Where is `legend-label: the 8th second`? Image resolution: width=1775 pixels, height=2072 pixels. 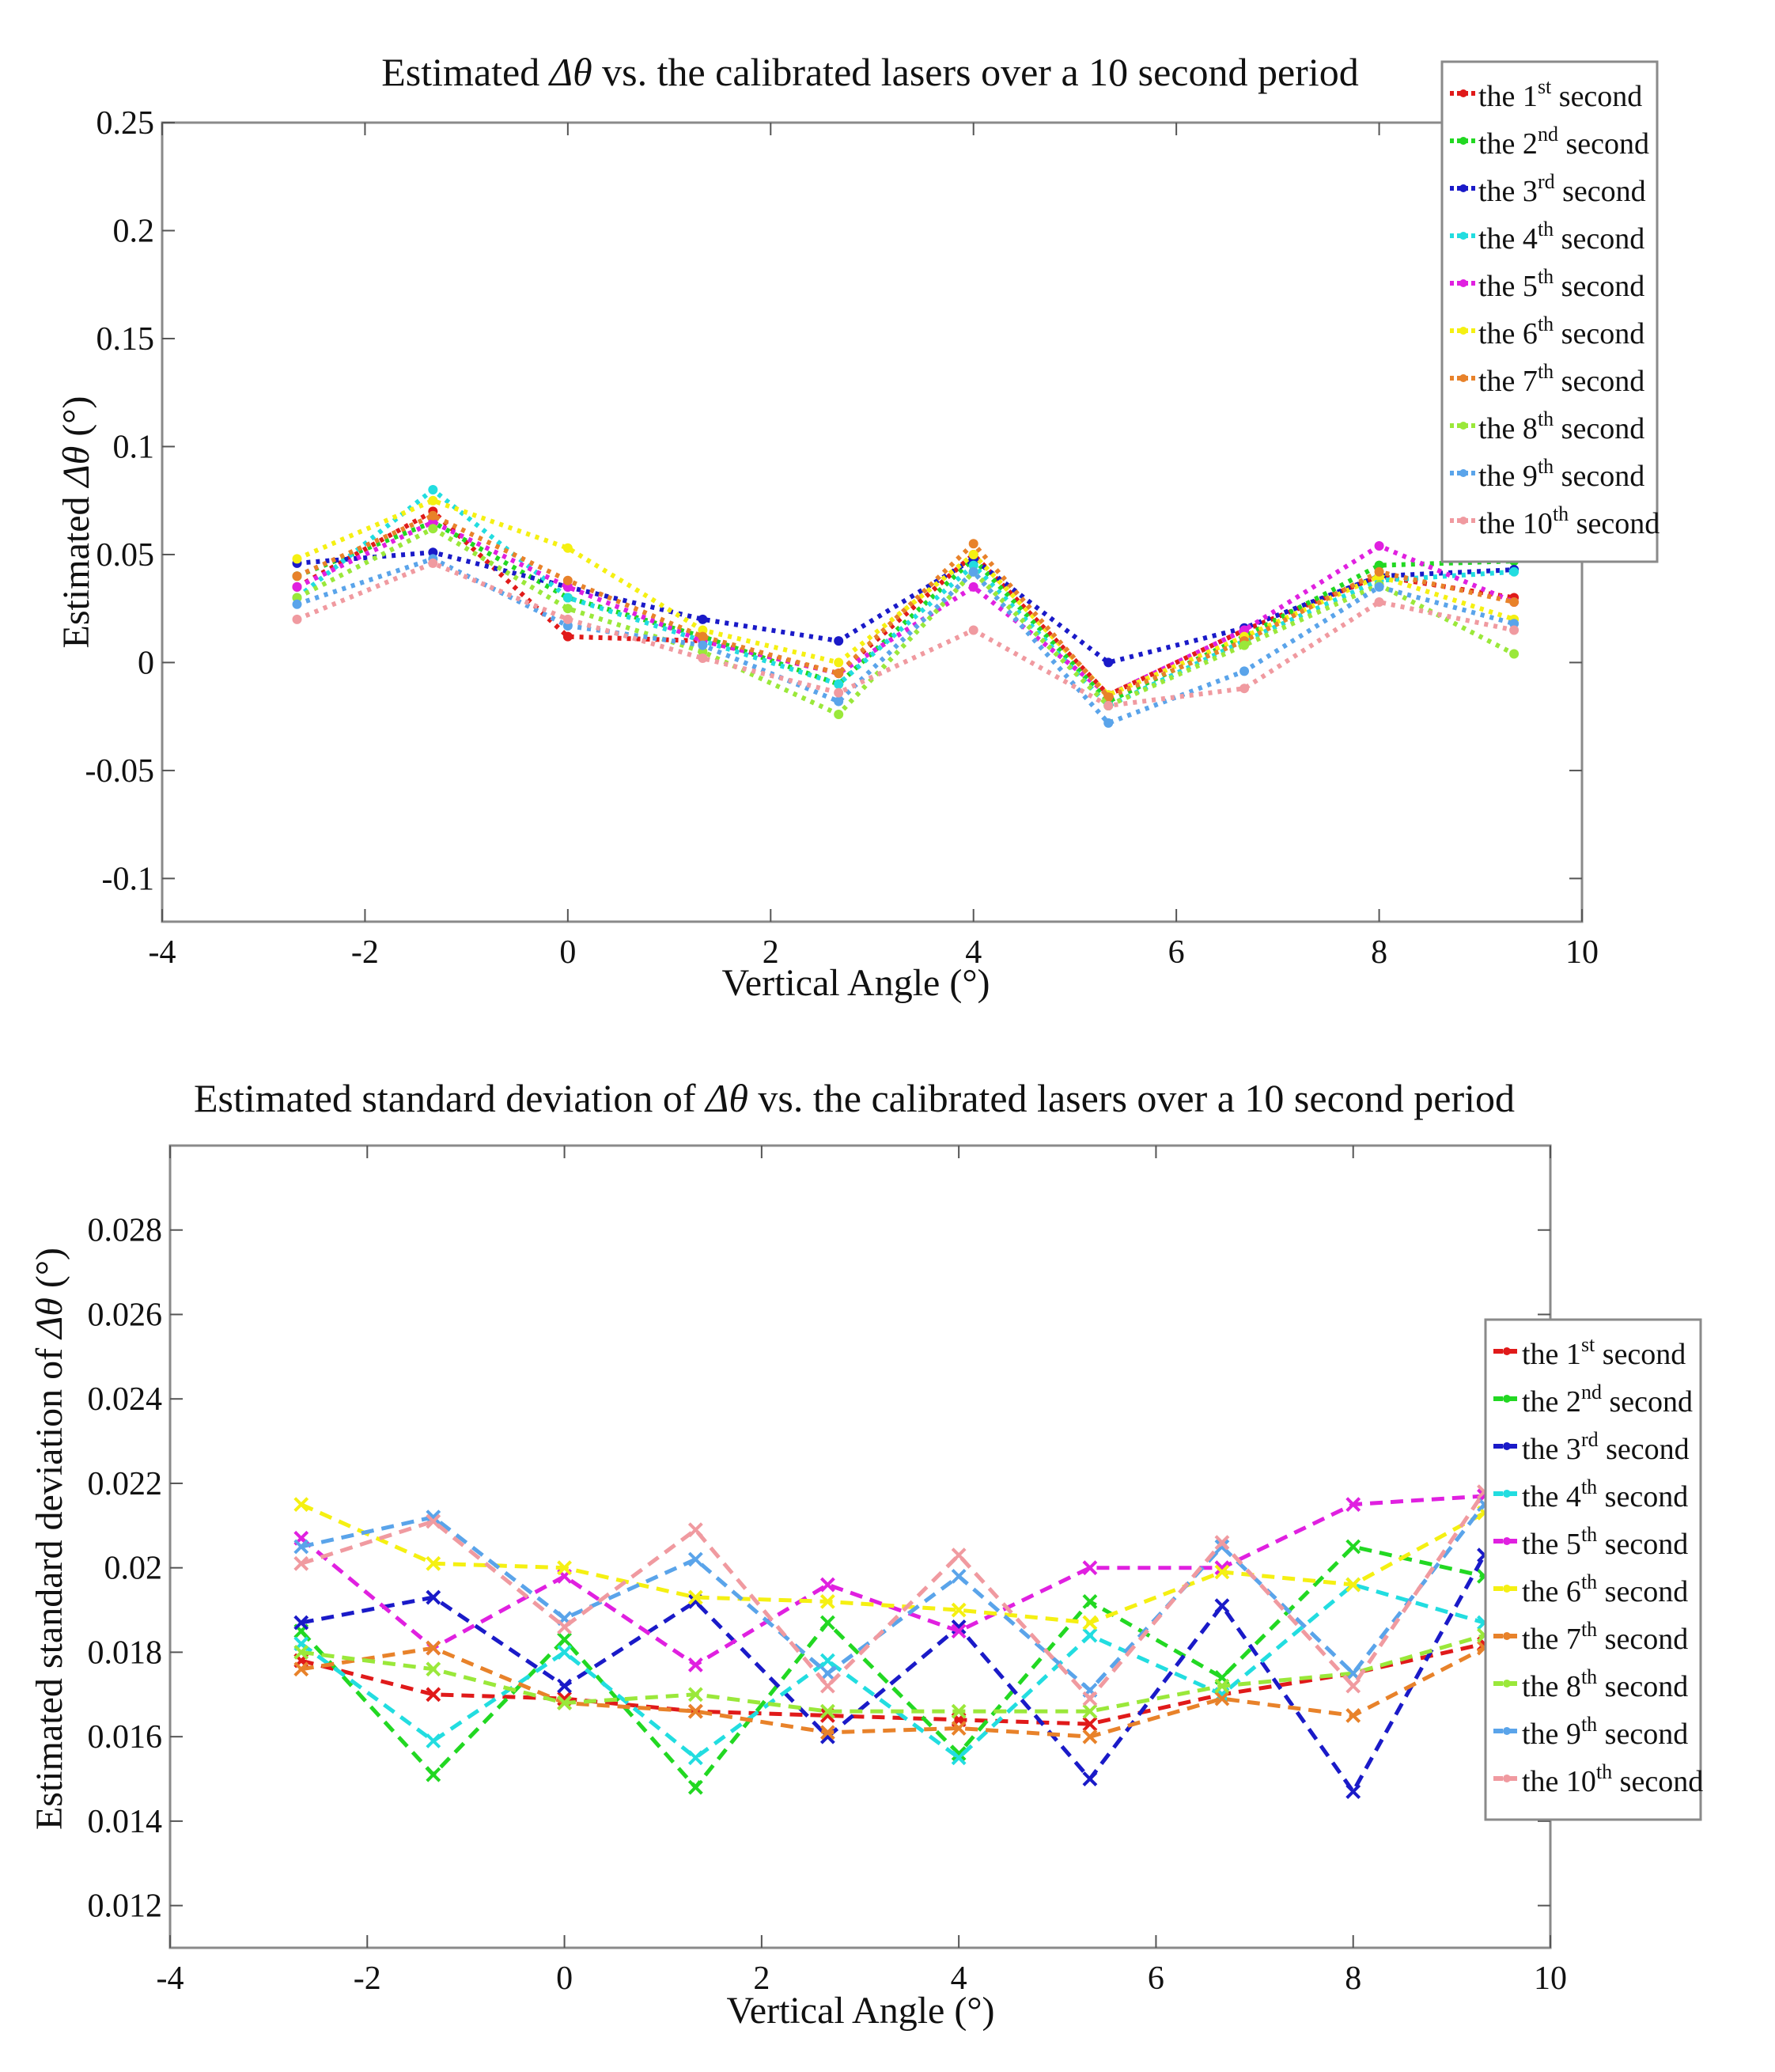 legend-label: the 8th second is located at coordinates (1605, 1684).